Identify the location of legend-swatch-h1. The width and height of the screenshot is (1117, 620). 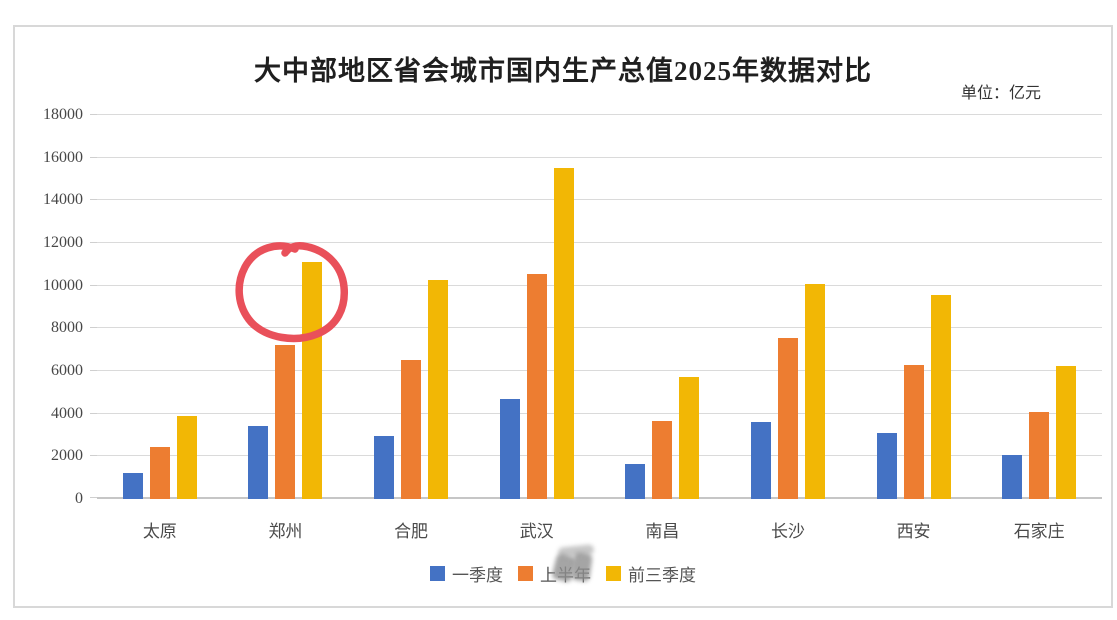
(525, 573).